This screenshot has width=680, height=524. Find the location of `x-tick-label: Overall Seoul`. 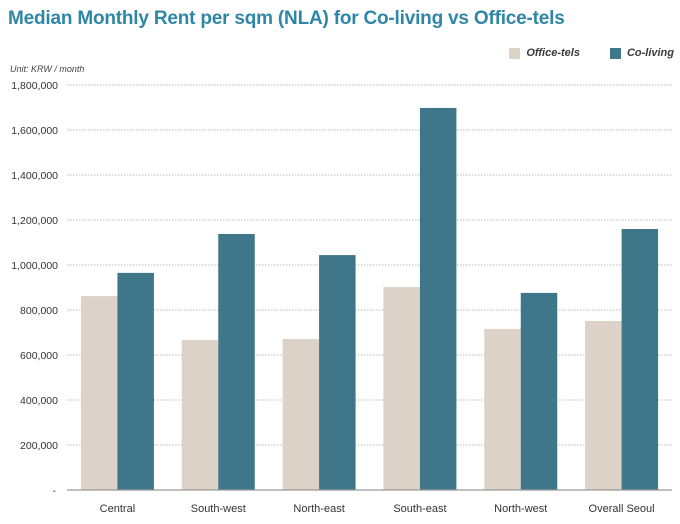

x-tick-label: Overall Seoul is located at coordinates (622, 509).